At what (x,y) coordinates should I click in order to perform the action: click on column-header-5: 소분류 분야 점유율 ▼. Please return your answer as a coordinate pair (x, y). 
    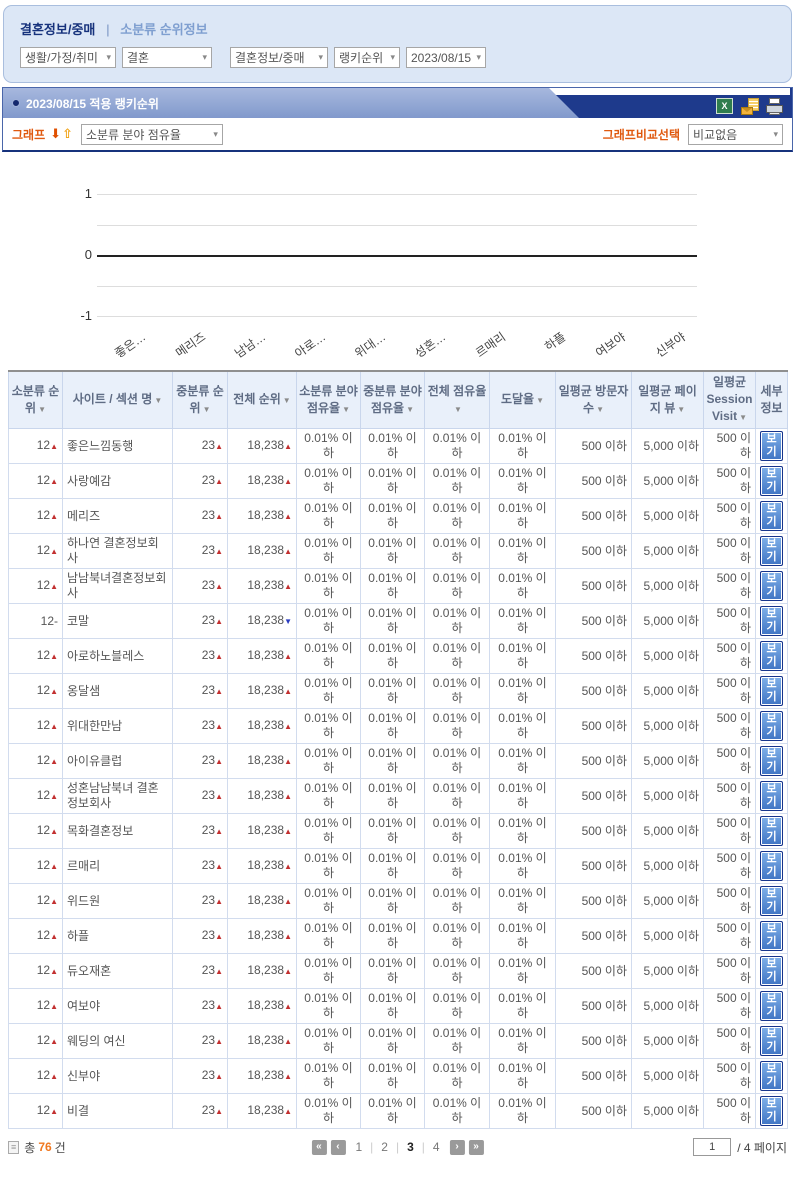
    Looking at the image, I should click on (328, 399).